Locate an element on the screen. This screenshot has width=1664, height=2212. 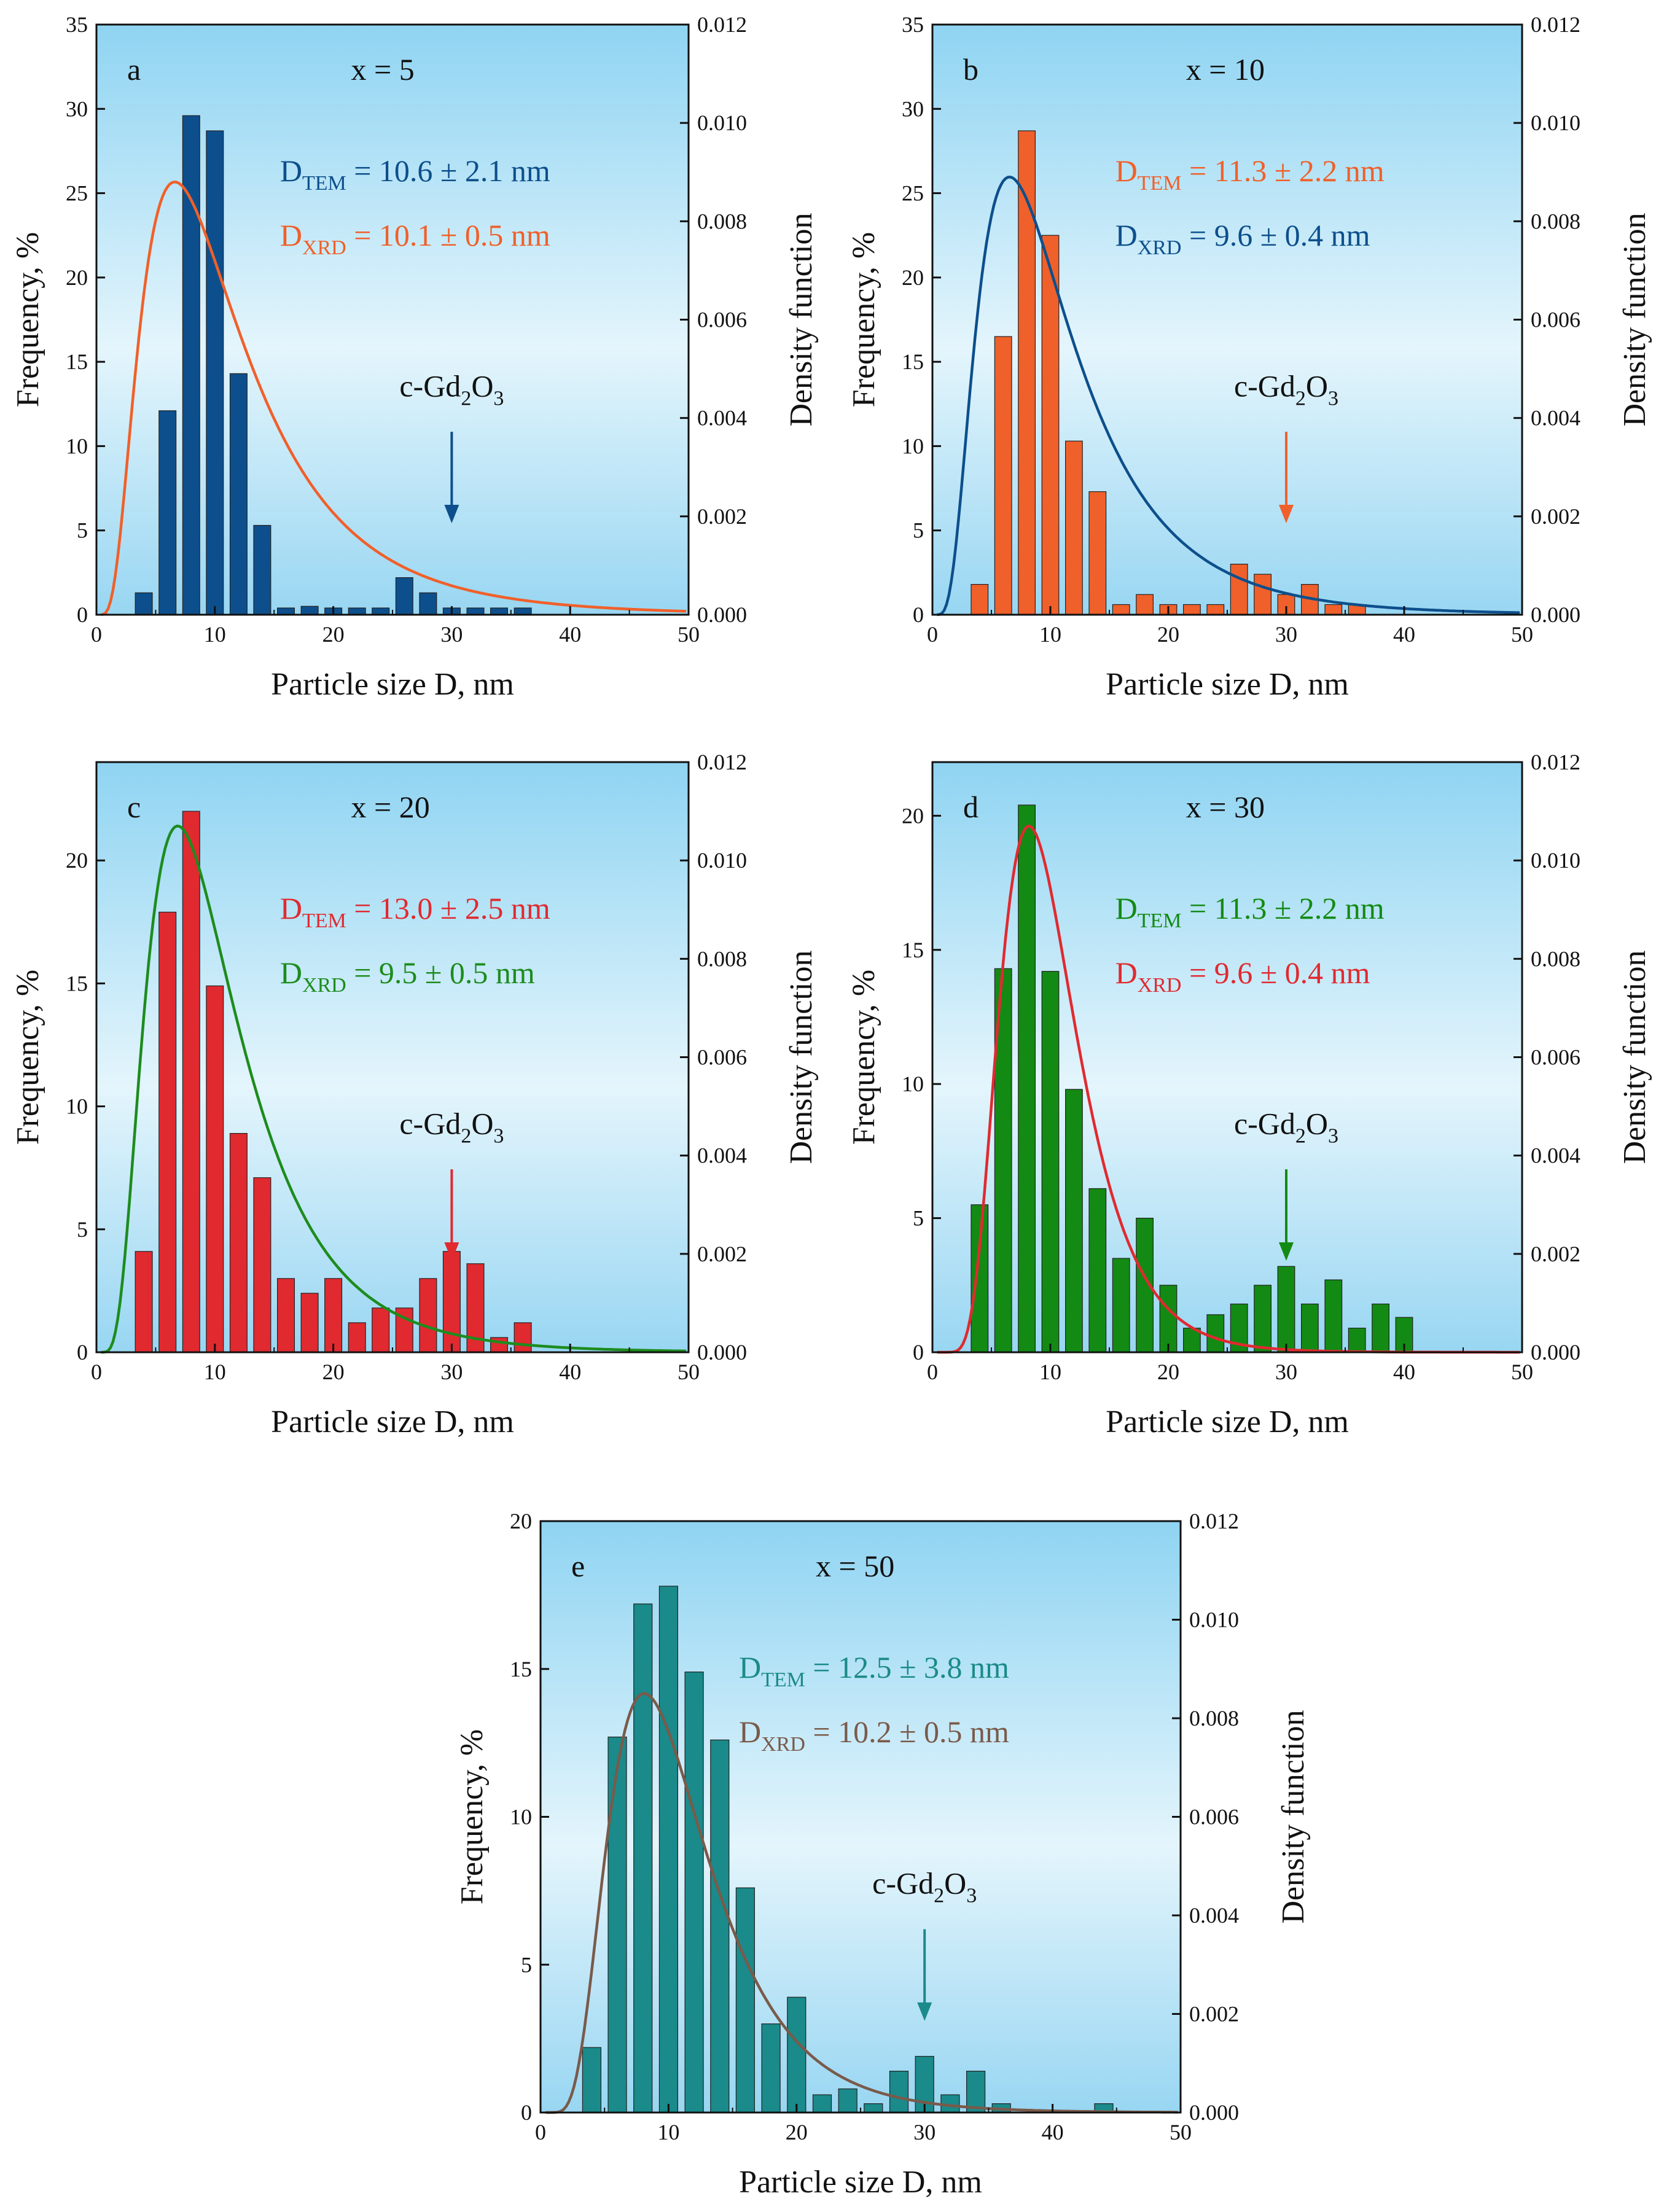
phase-sub: 3 is located at coordinates (498, 1136).